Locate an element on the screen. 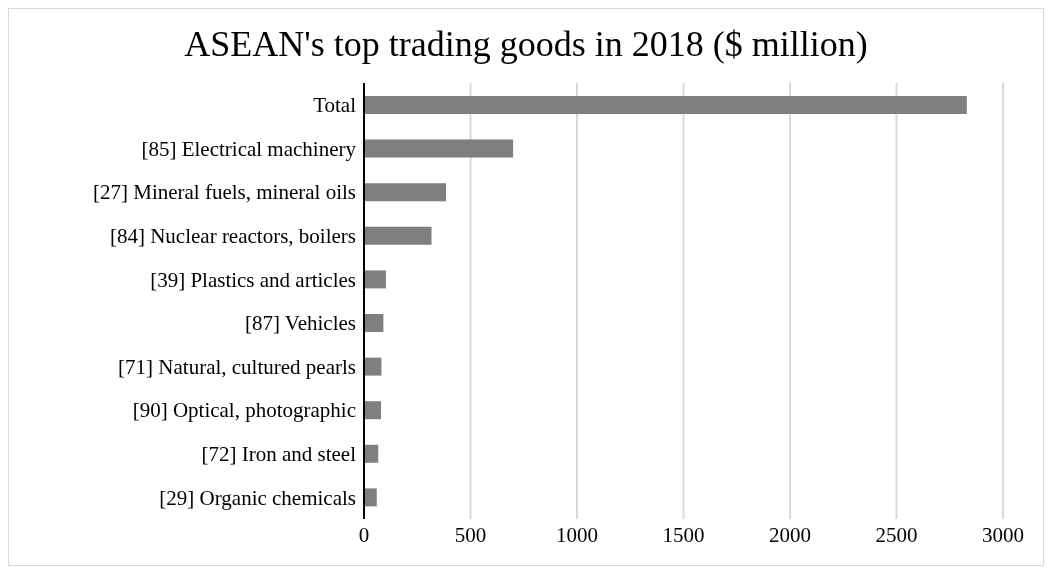 The height and width of the screenshot is (574, 1052). x-tick-label: 1000 is located at coordinates (577, 534).